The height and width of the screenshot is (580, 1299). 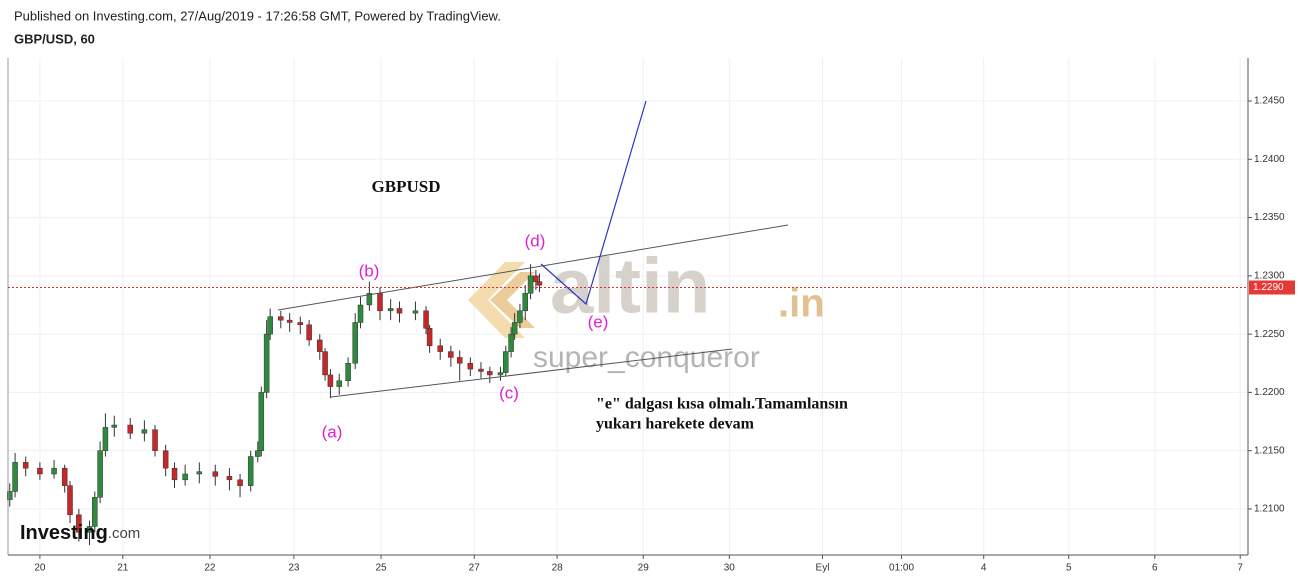 I want to click on y-tick-label: 1.2450, so click(x=1269, y=101).